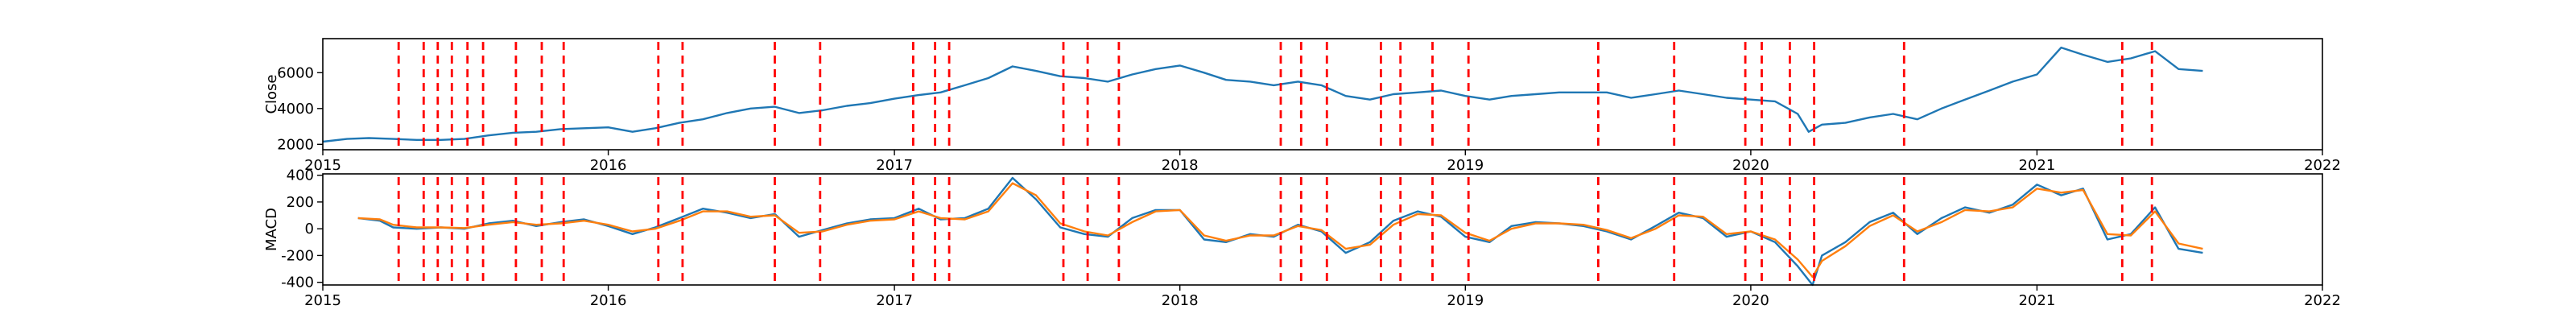 The height and width of the screenshot is (322, 2576). What do you see at coordinates (1750, 165) in the screenshot?
I see `close-x-tick-label-5: 2020` at bounding box center [1750, 165].